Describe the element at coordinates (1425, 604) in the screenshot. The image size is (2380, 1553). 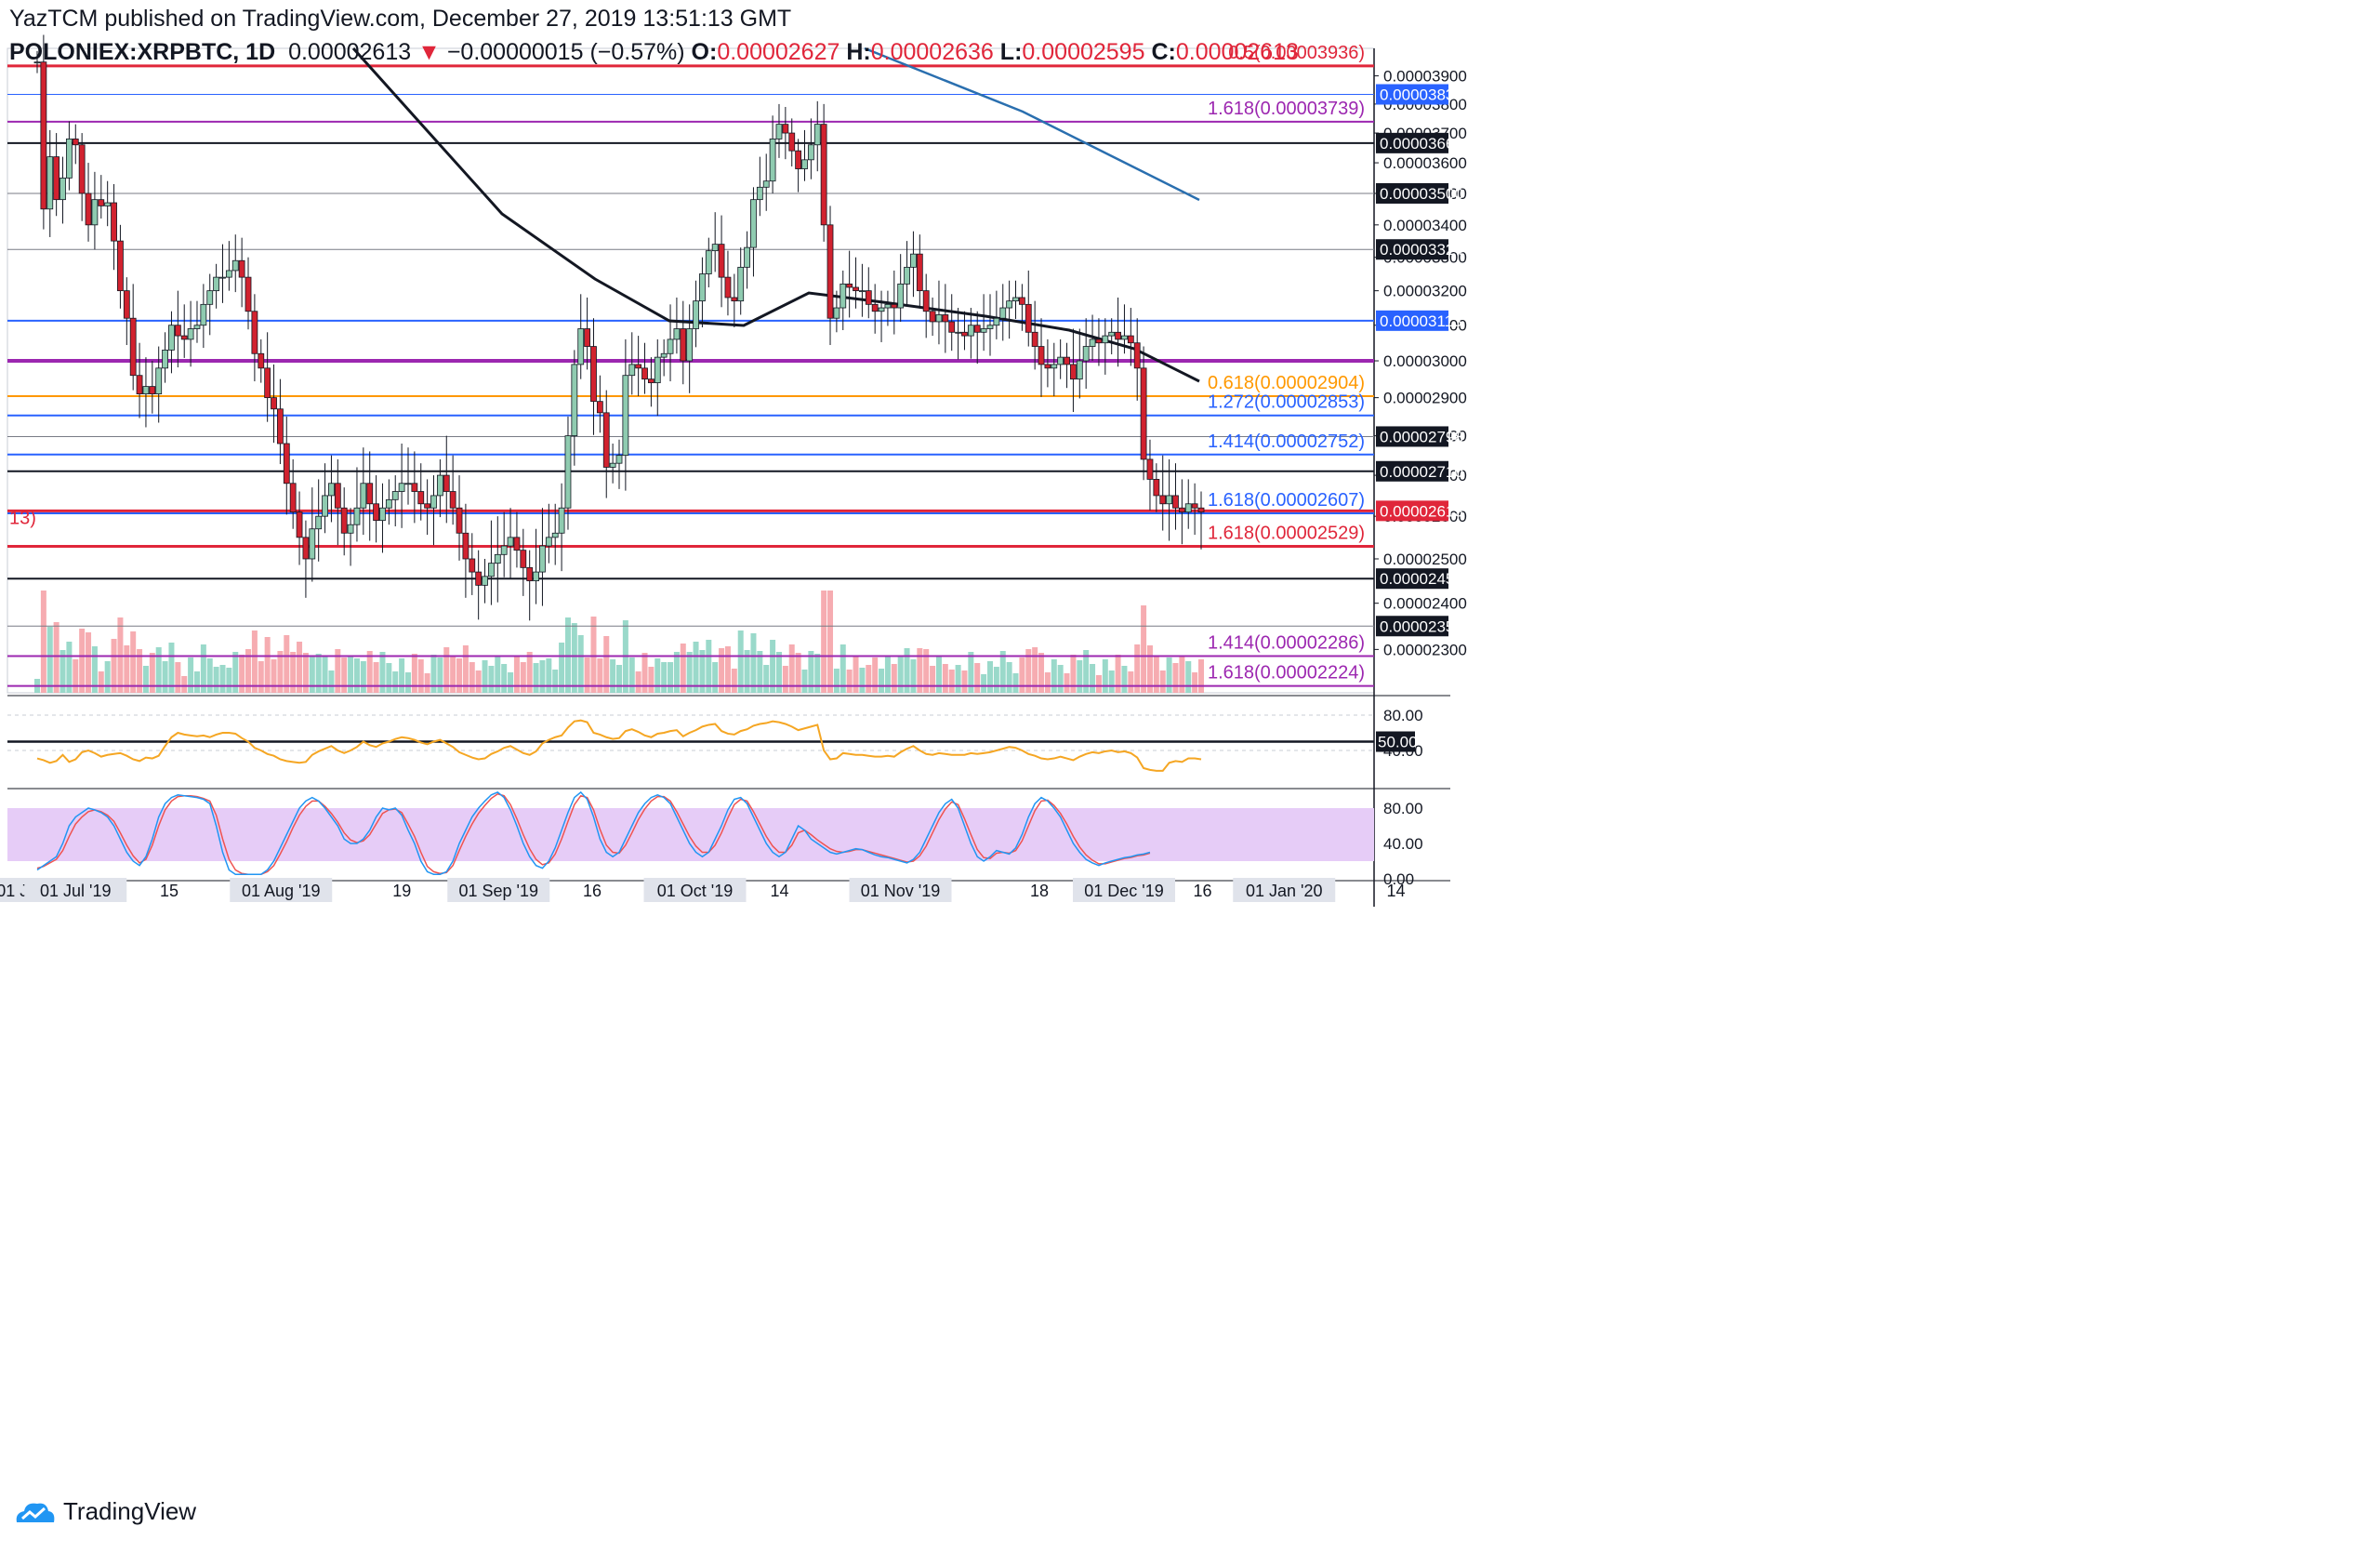
I see `y-tick-label: 0.00002400` at that location.